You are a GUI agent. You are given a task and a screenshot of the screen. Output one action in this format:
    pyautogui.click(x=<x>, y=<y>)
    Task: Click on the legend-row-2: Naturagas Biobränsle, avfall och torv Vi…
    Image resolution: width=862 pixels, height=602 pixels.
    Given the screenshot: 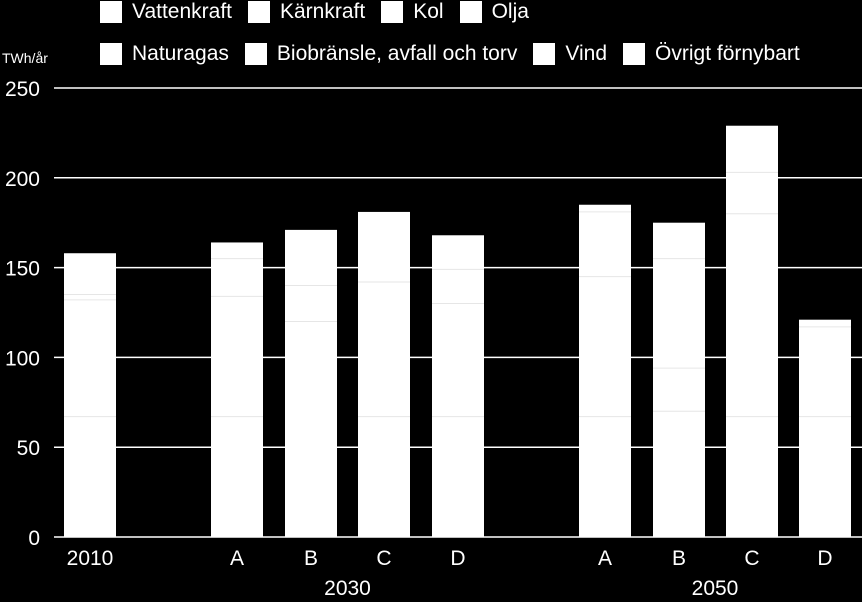 What is the action you would take?
    pyautogui.click(x=453, y=54)
    